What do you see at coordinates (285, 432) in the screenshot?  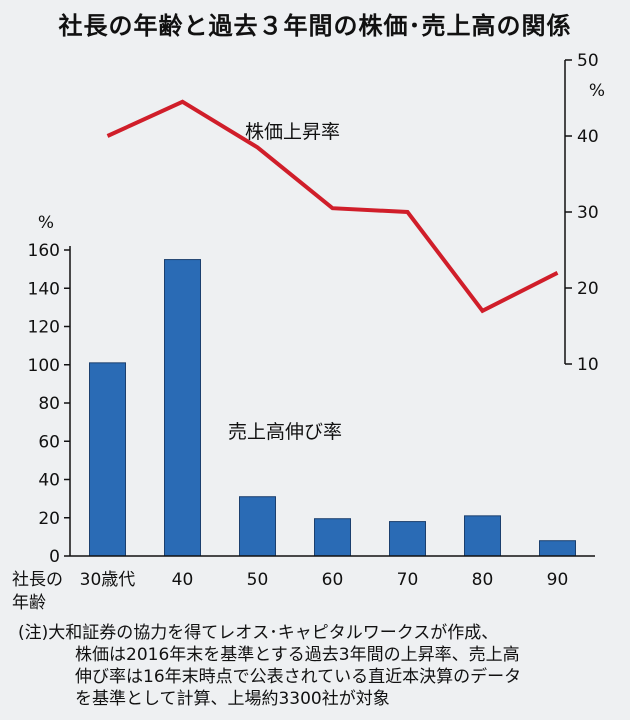 I see `bar-series-label: 売上高伸び率` at bounding box center [285, 432].